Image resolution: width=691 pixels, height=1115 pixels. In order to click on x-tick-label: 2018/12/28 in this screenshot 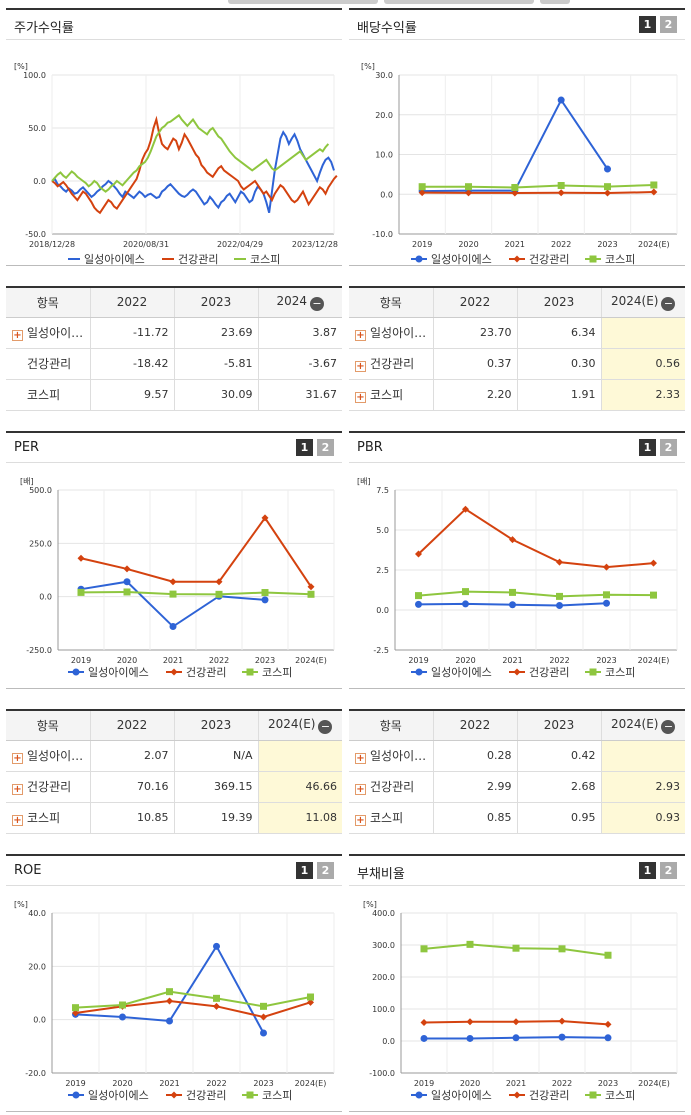, I will do `click(52, 244)`.